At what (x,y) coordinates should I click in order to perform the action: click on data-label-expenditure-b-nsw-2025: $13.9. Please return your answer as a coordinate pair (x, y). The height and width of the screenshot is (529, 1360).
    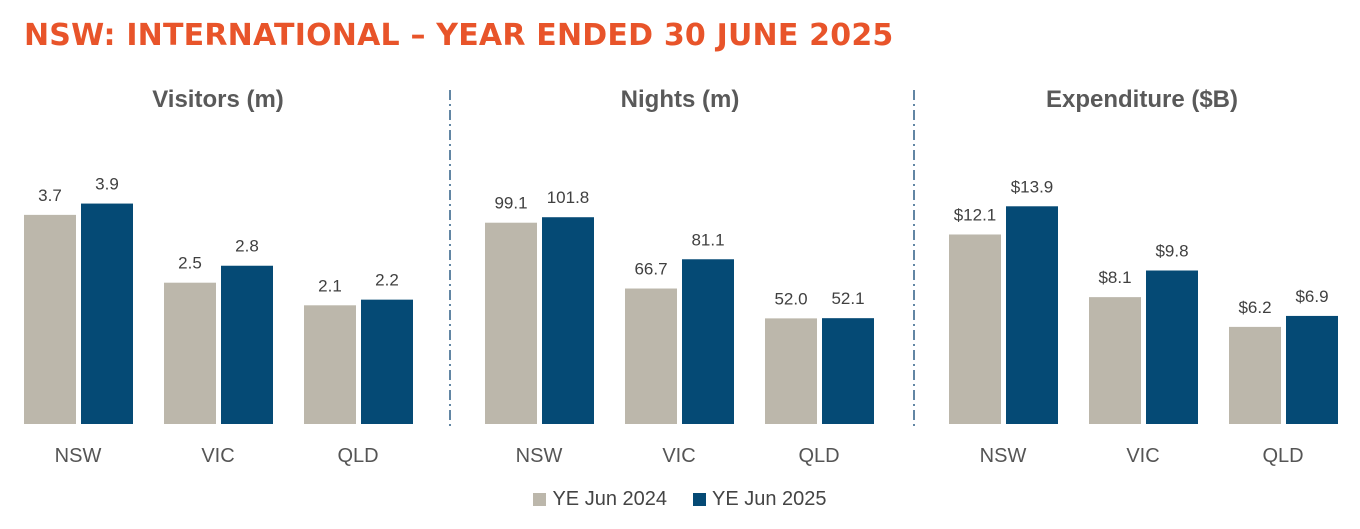
    Looking at the image, I should click on (1032, 186).